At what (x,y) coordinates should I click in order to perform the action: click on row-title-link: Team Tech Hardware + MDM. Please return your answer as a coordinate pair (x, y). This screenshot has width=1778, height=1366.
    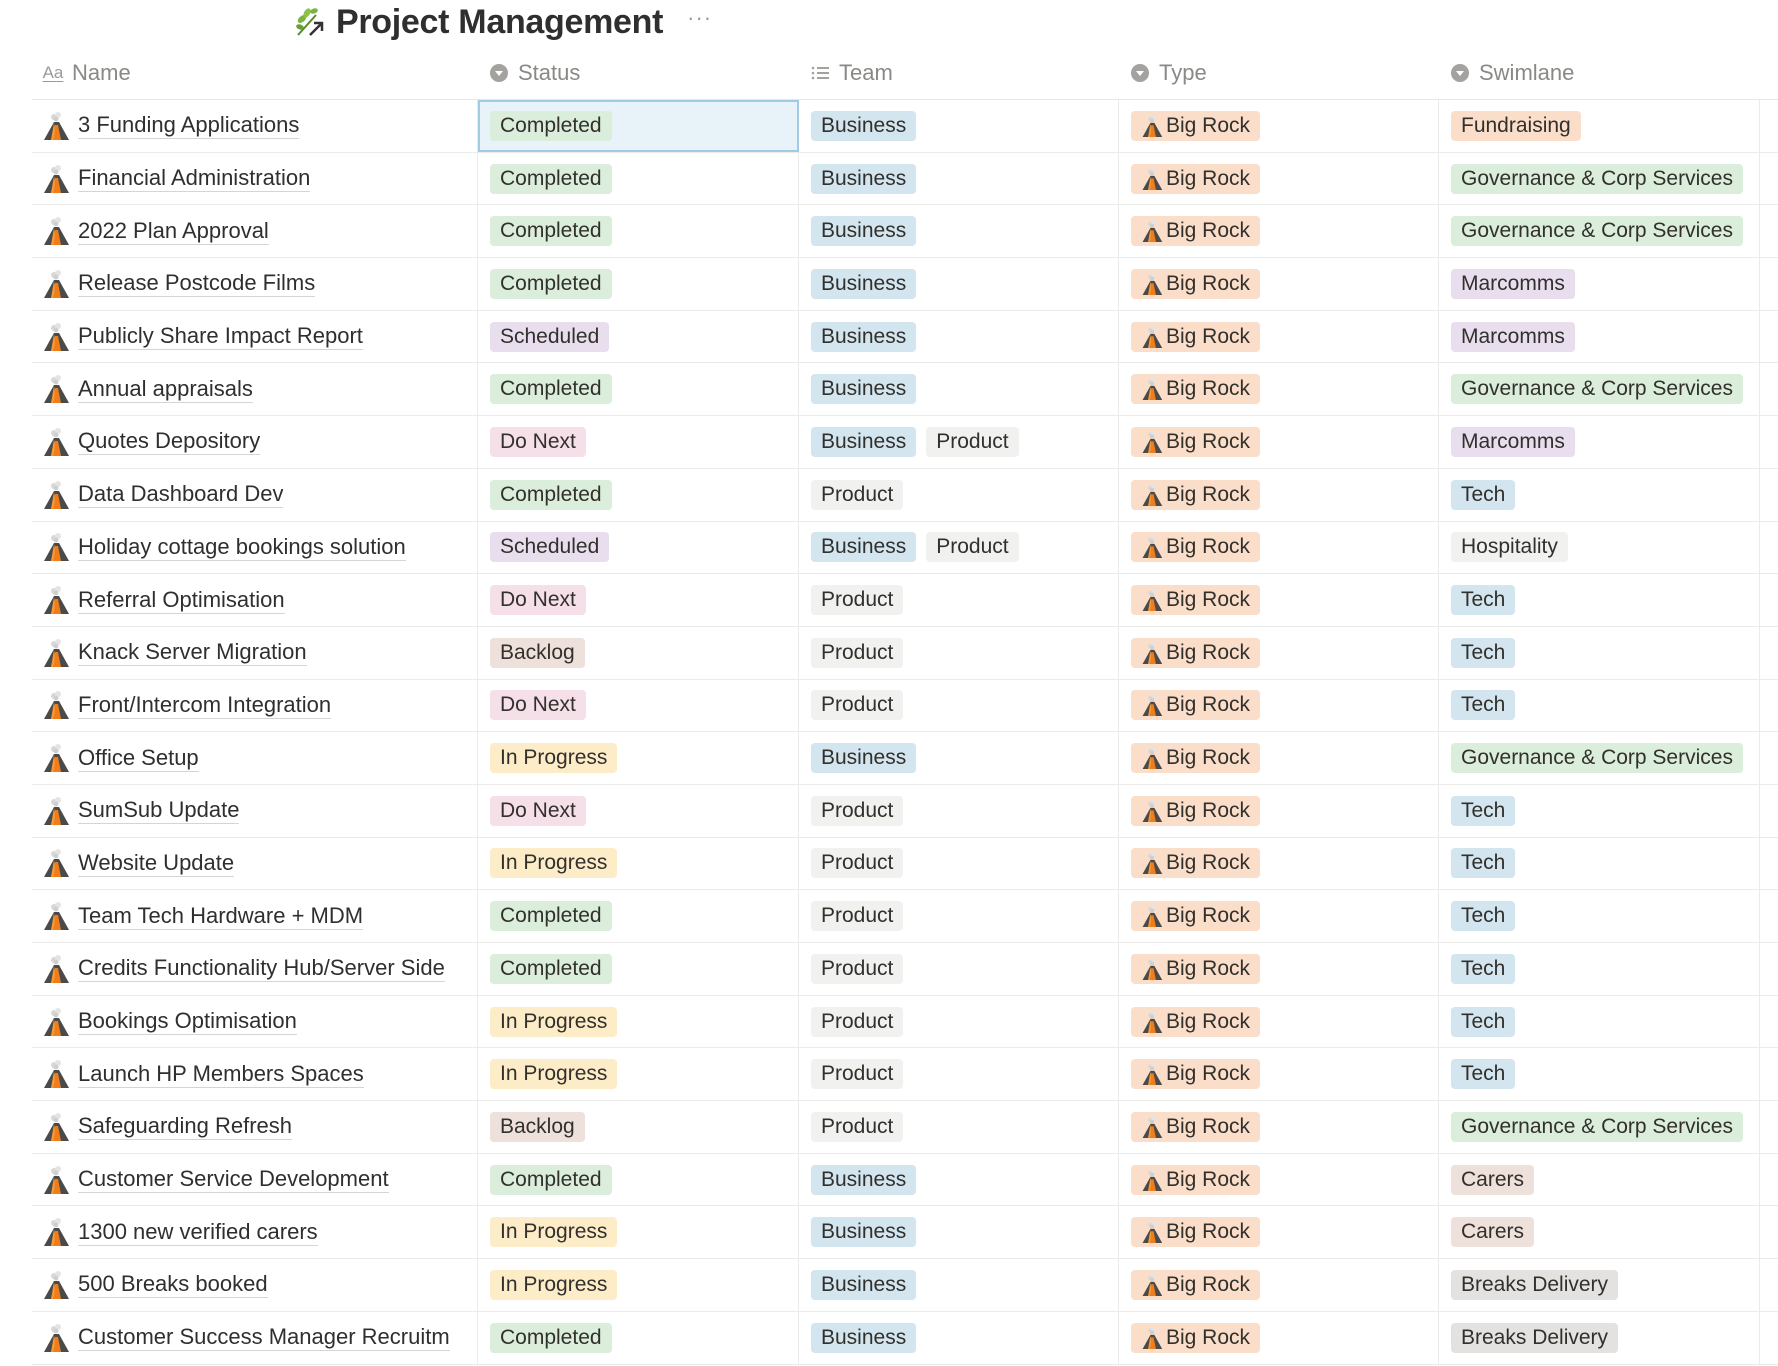
    Looking at the image, I should click on (221, 916).